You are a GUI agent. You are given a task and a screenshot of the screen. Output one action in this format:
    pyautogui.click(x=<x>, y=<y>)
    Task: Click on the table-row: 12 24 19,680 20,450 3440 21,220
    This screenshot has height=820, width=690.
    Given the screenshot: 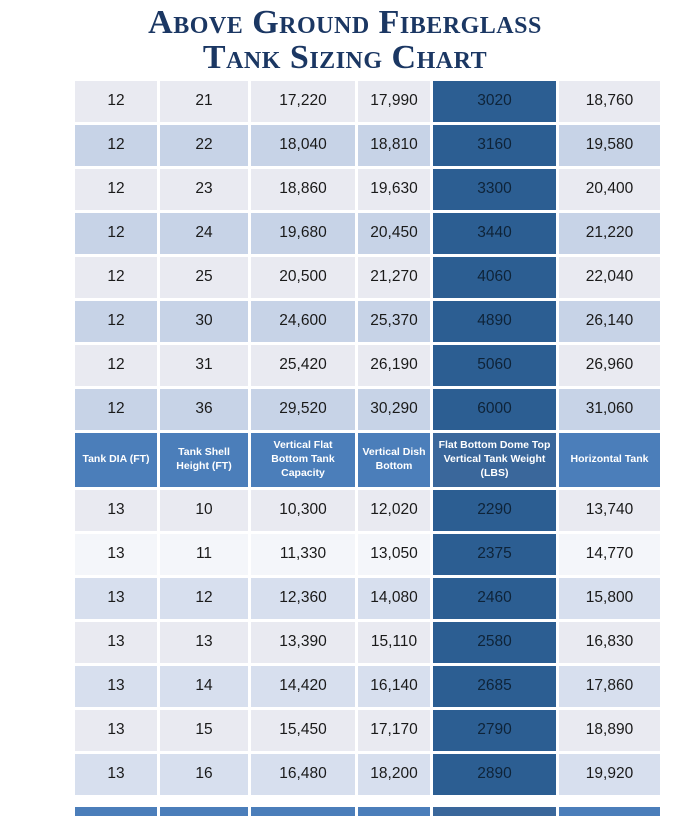 What is the action you would take?
    pyautogui.click(x=367, y=233)
    